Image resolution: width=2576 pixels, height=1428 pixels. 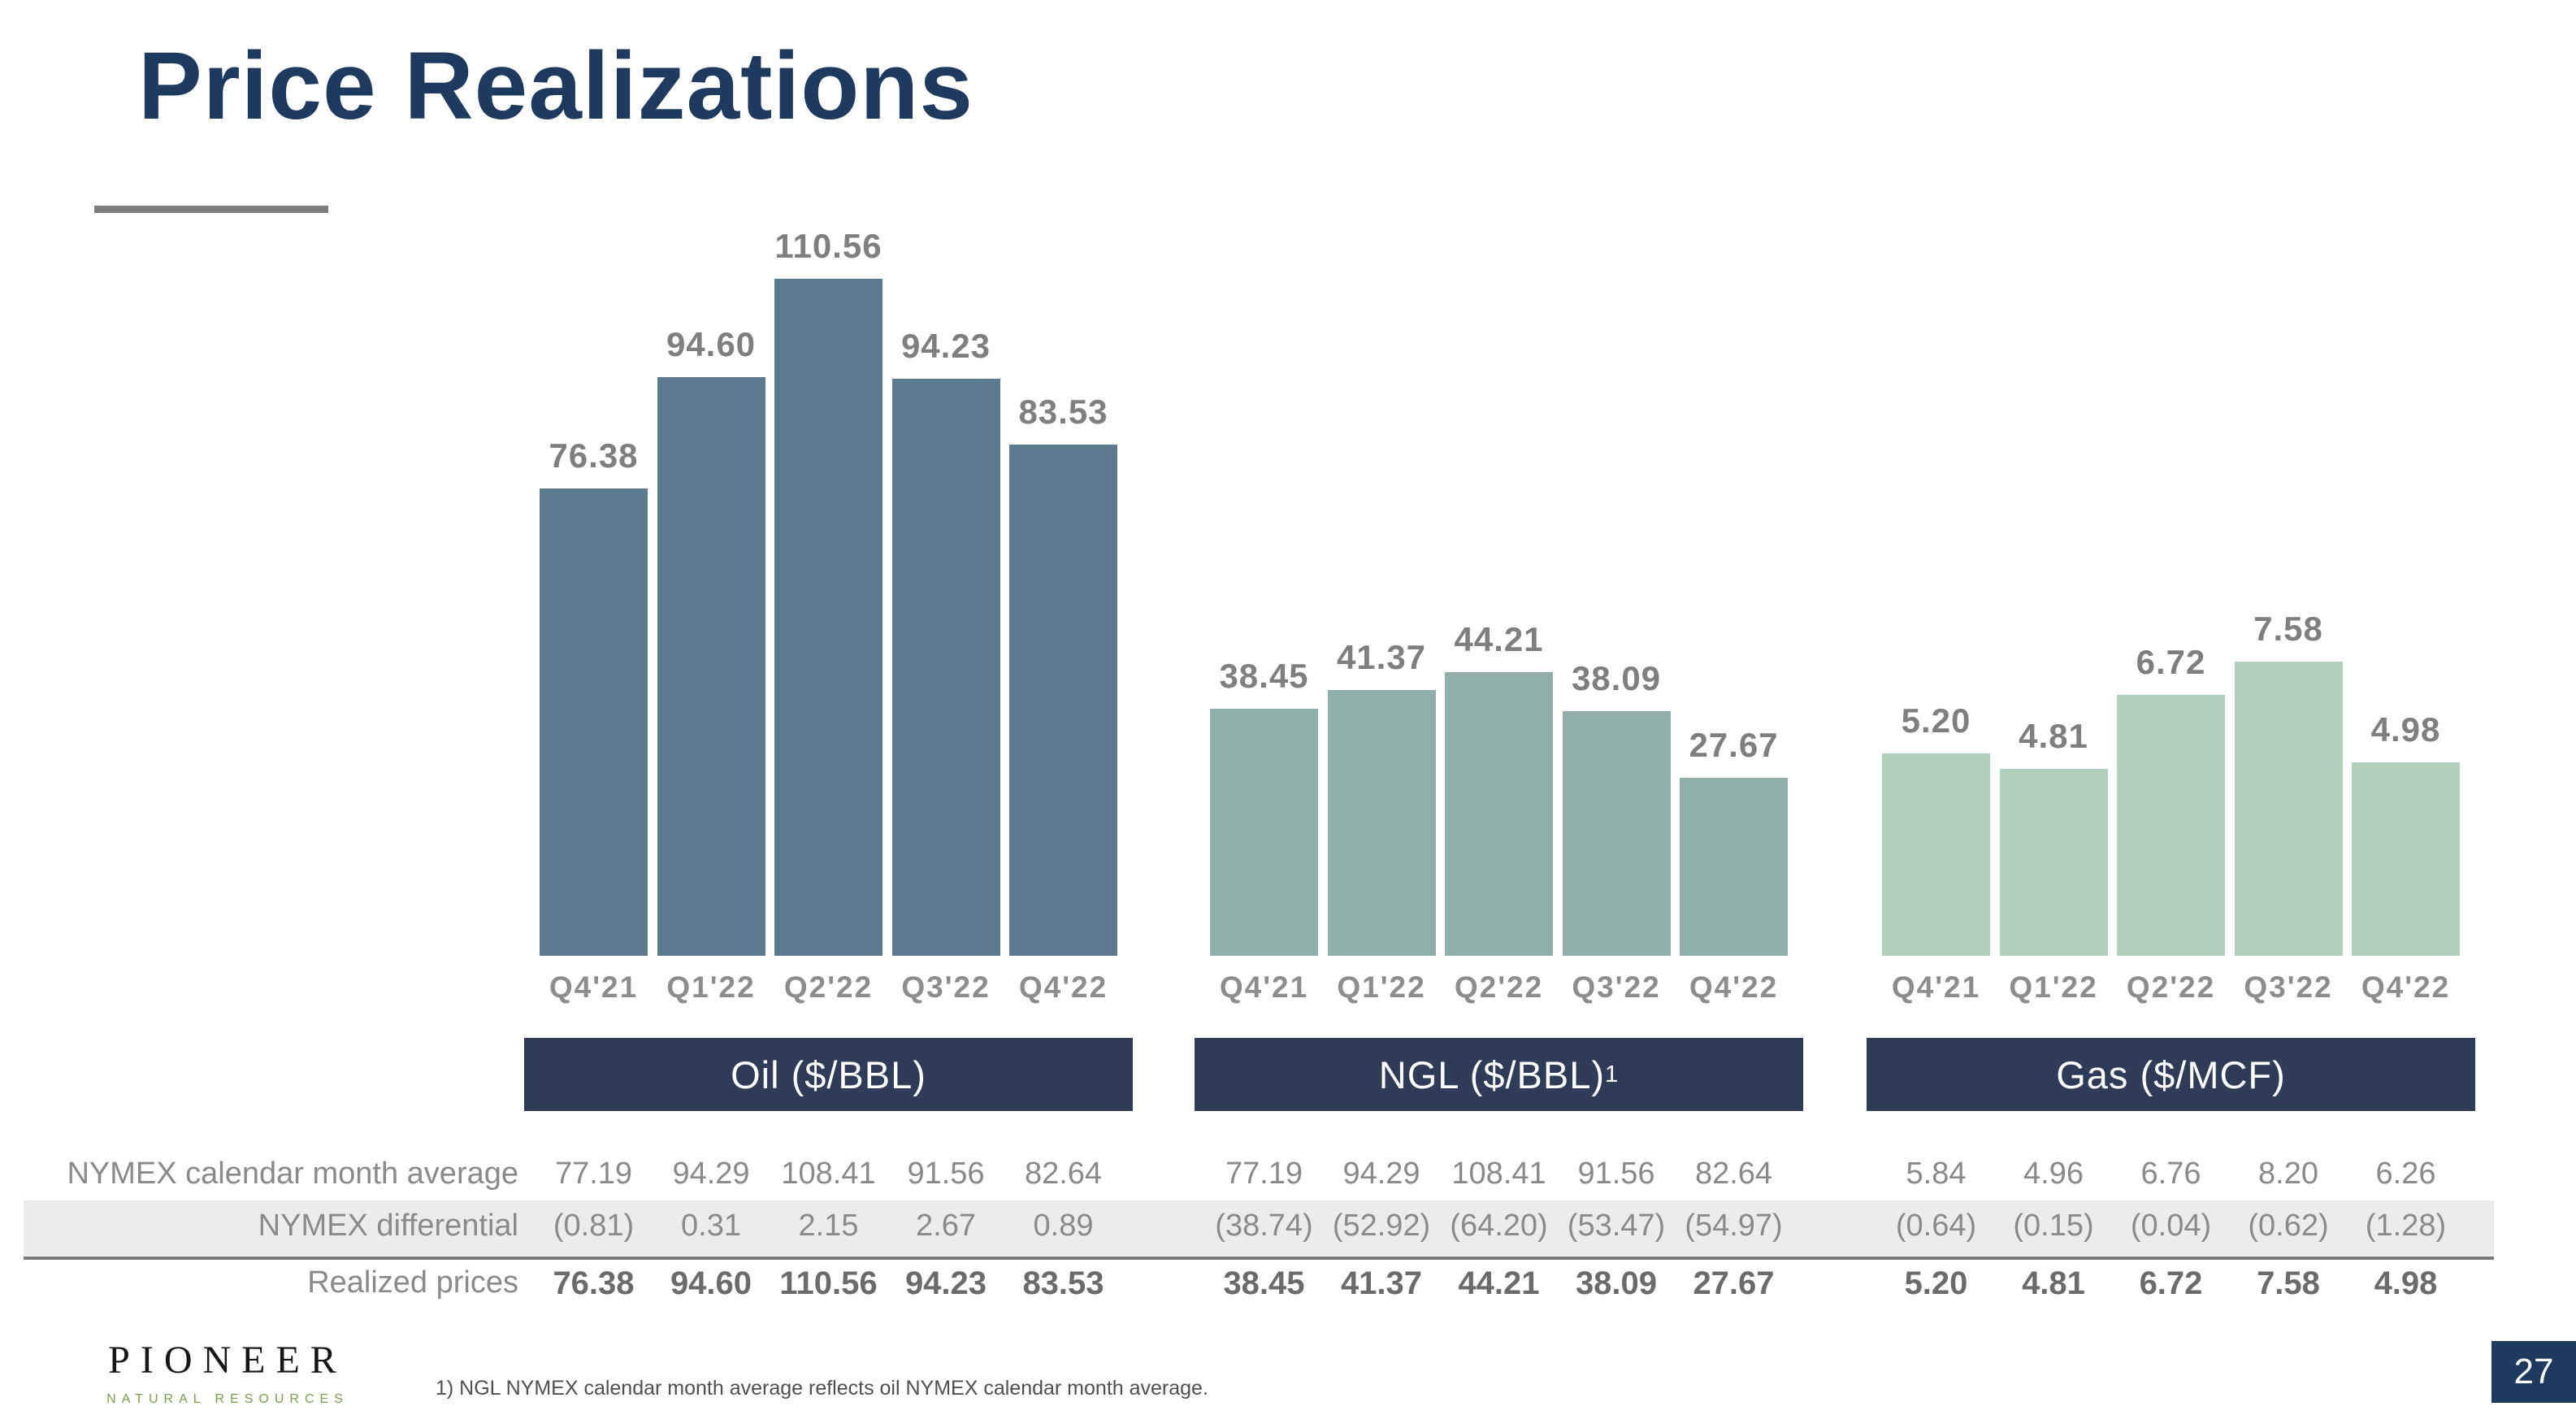 I want to click on oil-x-axis-label: Q1'22, so click(x=711, y=987).